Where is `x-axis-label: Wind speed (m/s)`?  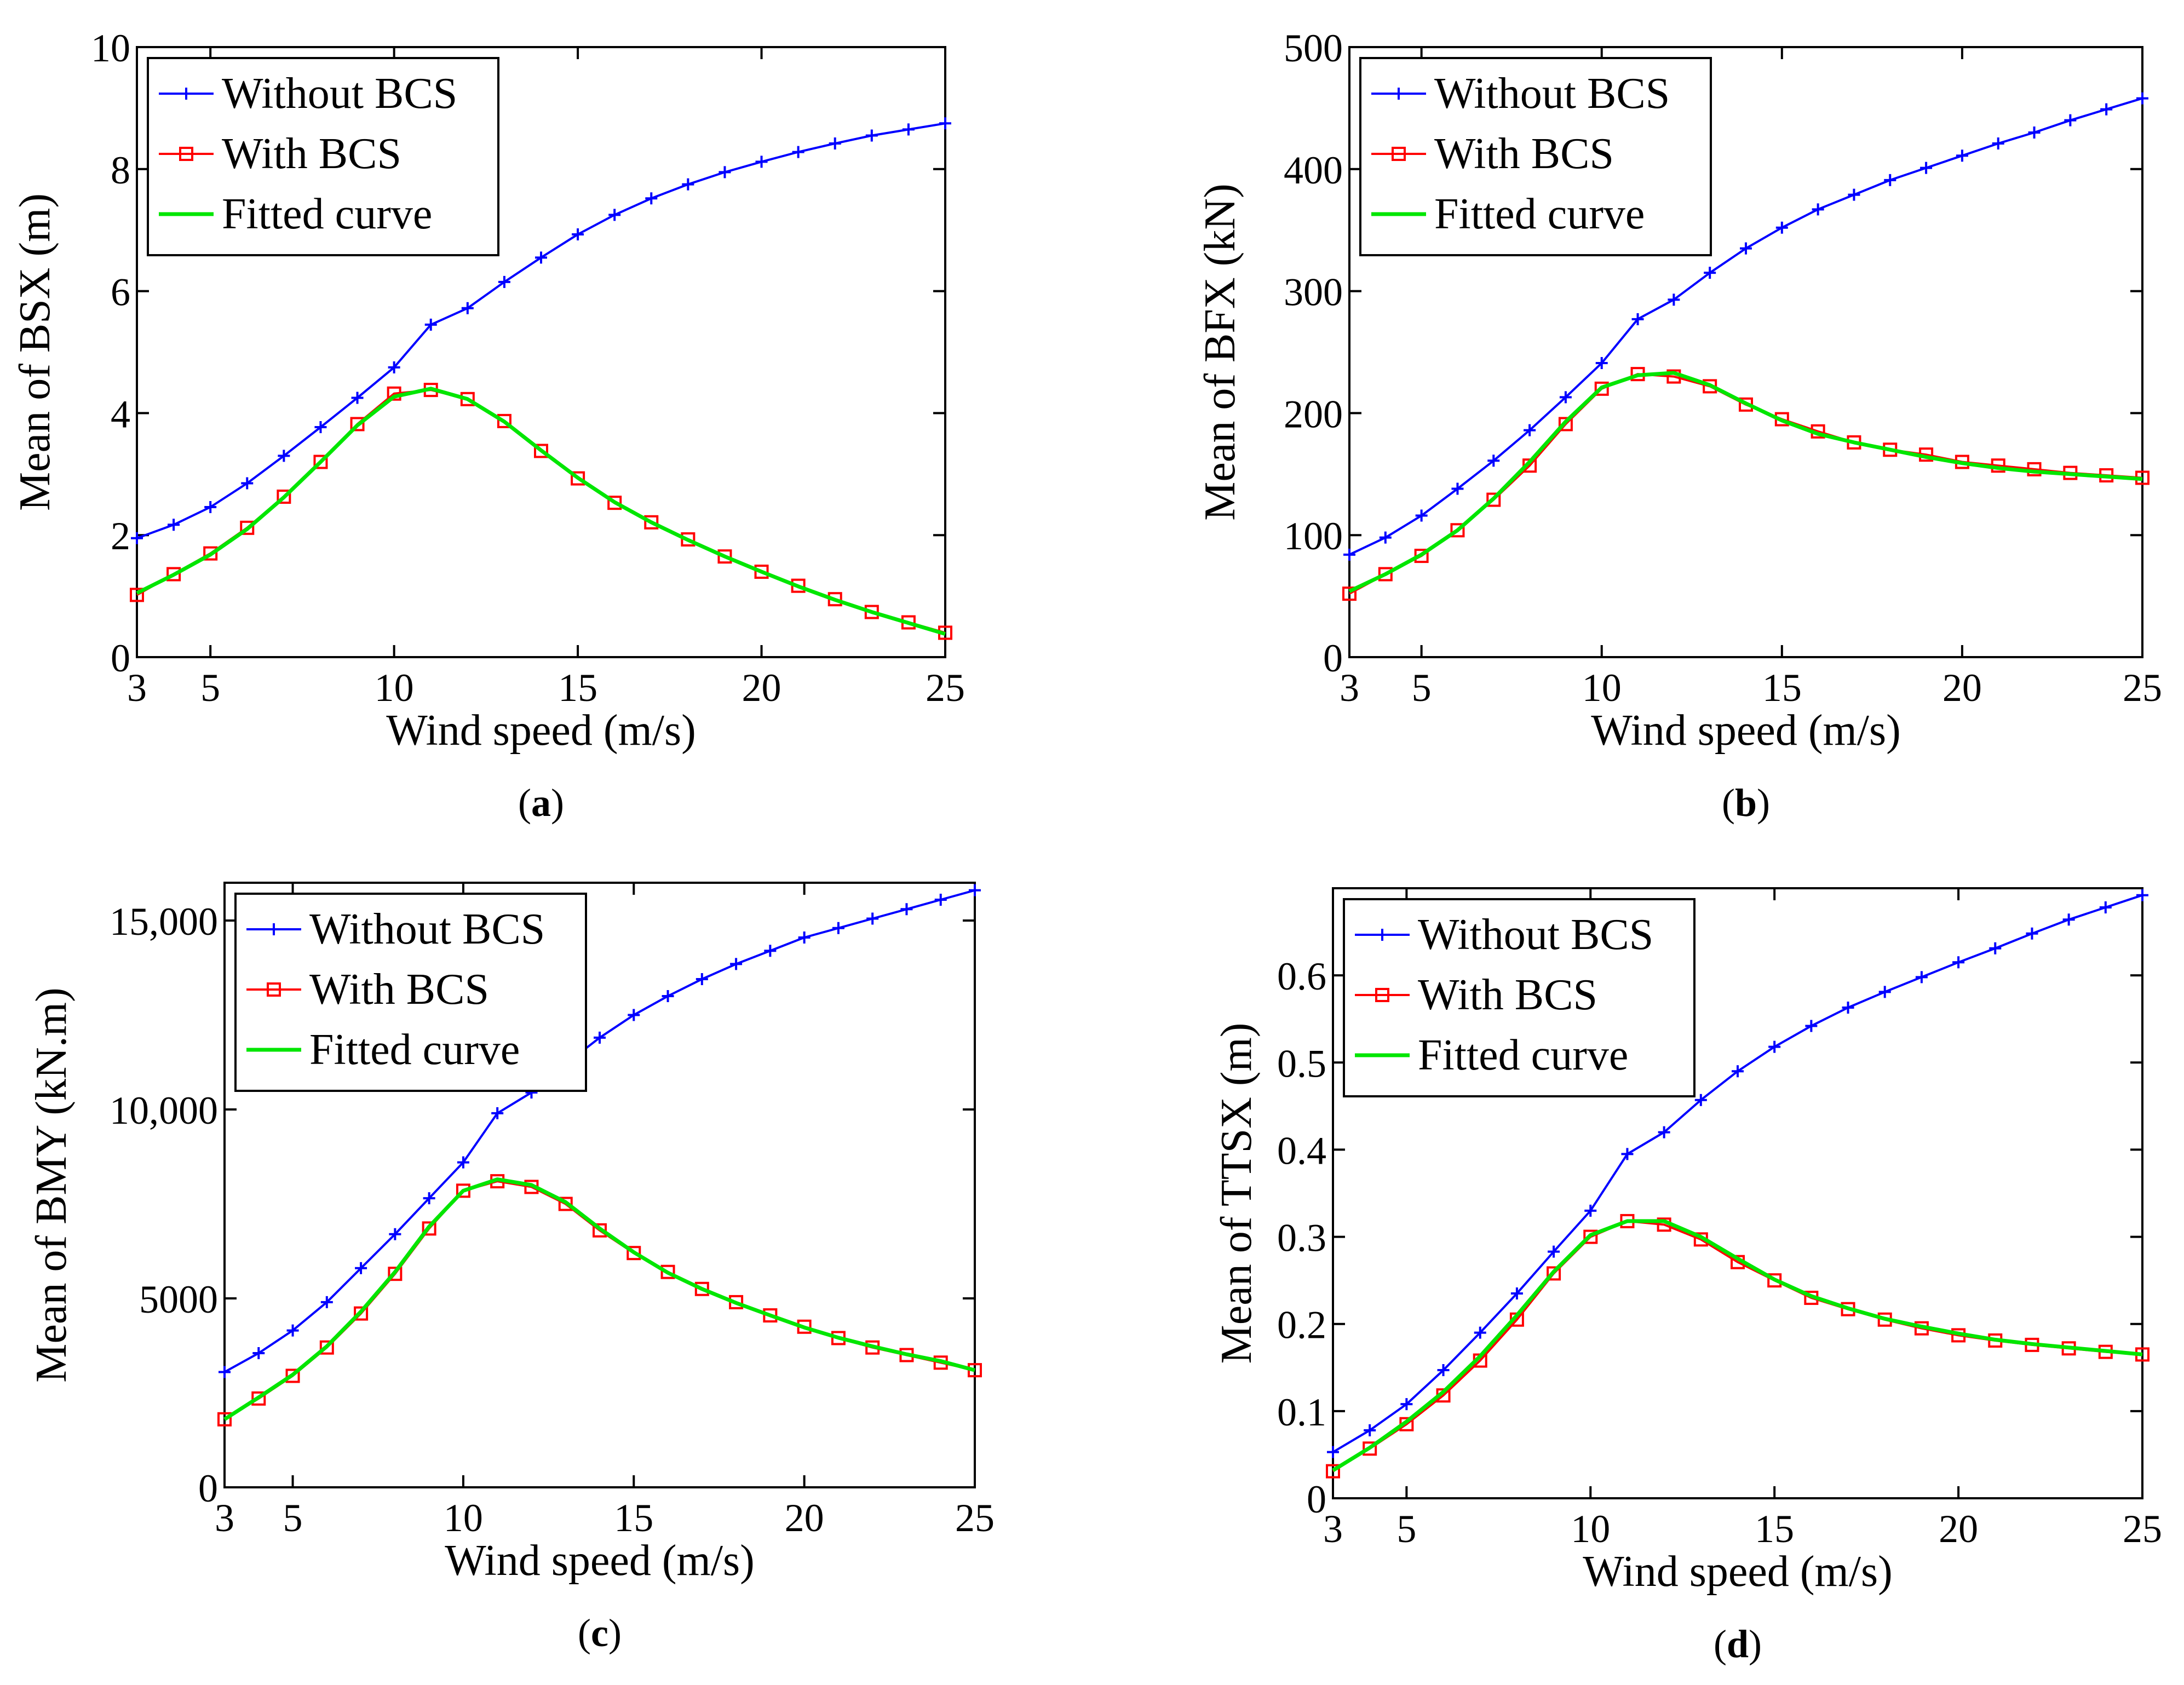
x-axis-label: Wind speed (m/s) is located at coordinates (541, 730).